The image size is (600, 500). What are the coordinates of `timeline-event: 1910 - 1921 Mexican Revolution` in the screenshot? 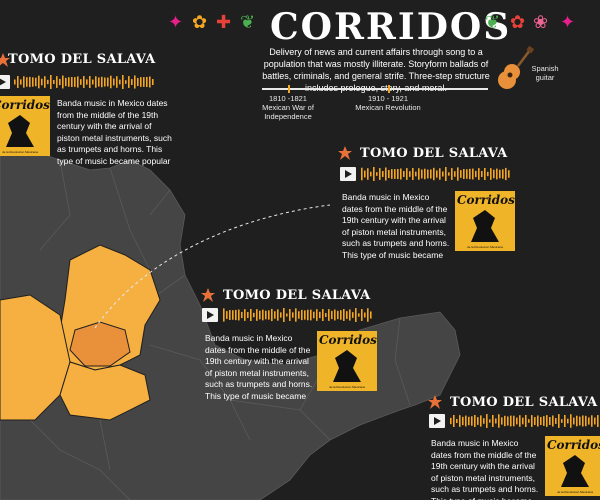 It's located at (388, 103).